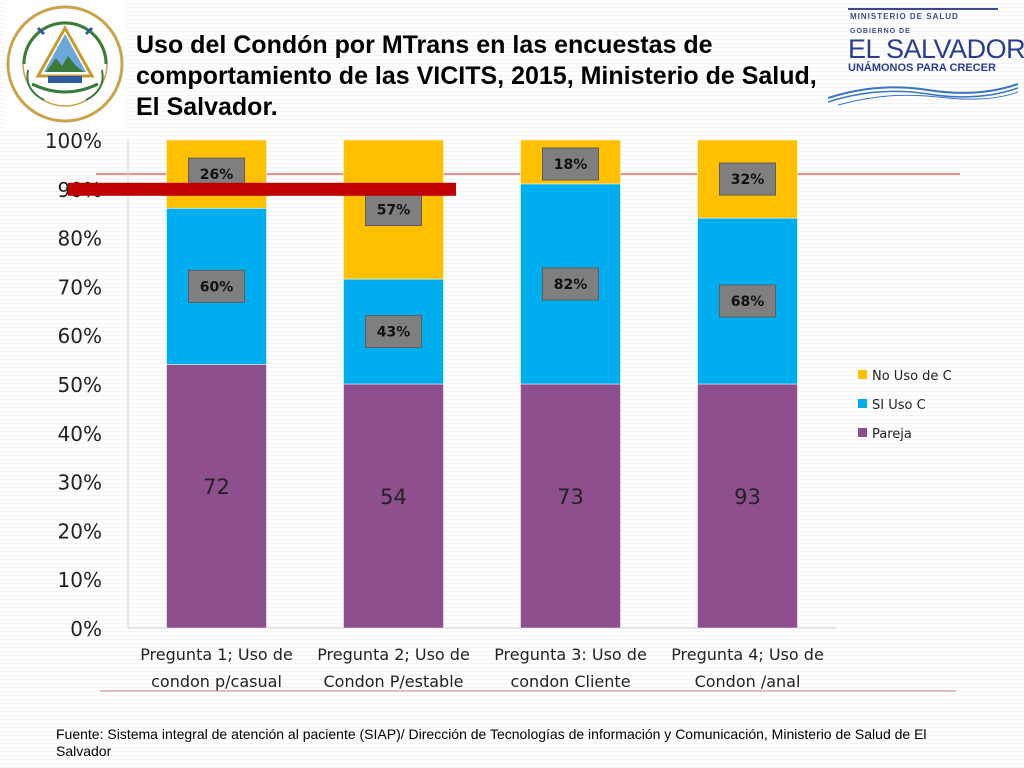 This screenshot has height=768, width=1024. What do you see at coordinates (216, 681) in the screenshot?
I see `x-category-label: condon p/casual` at bounding box center [216, 681].